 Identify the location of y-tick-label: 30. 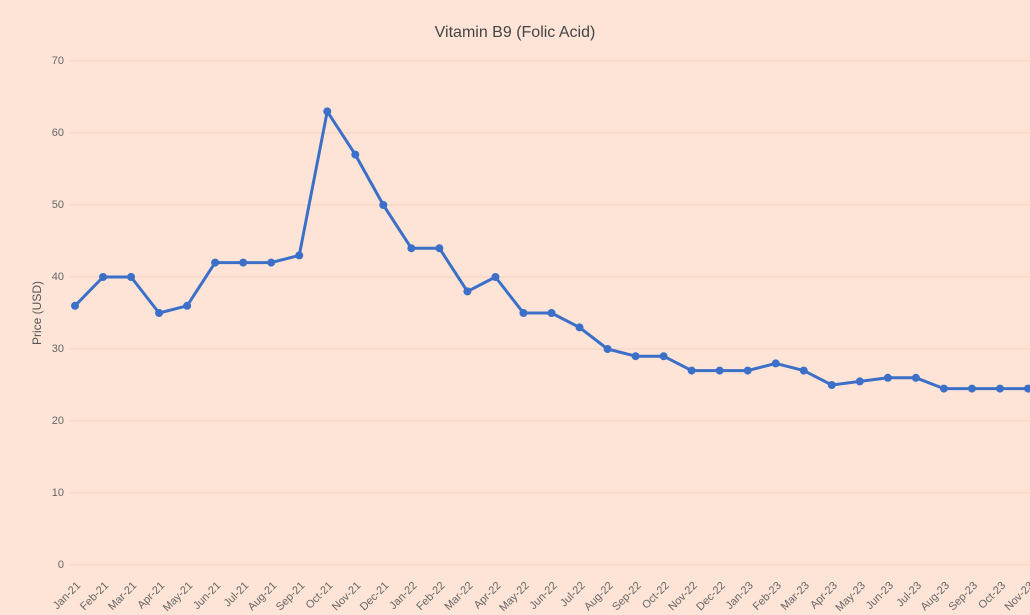
(58, 349).